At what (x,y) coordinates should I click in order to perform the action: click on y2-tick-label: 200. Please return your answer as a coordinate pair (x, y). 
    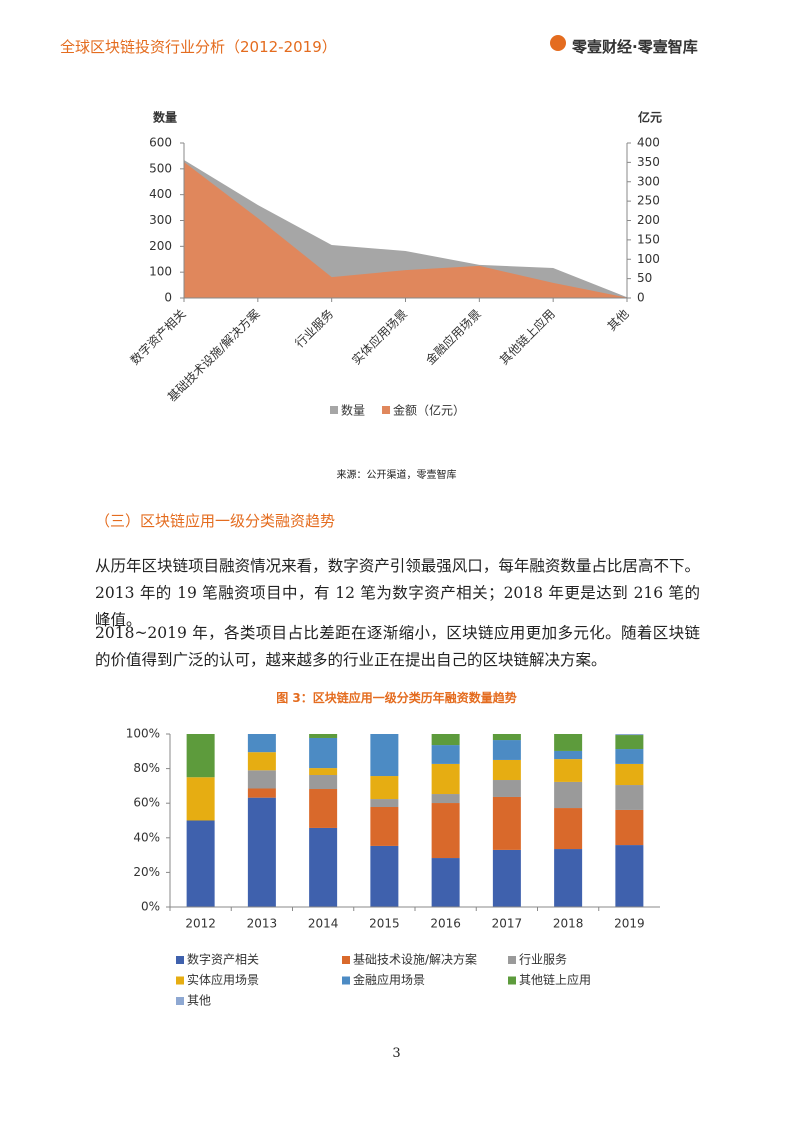
    Looking at the image, I should click on (648, 220).